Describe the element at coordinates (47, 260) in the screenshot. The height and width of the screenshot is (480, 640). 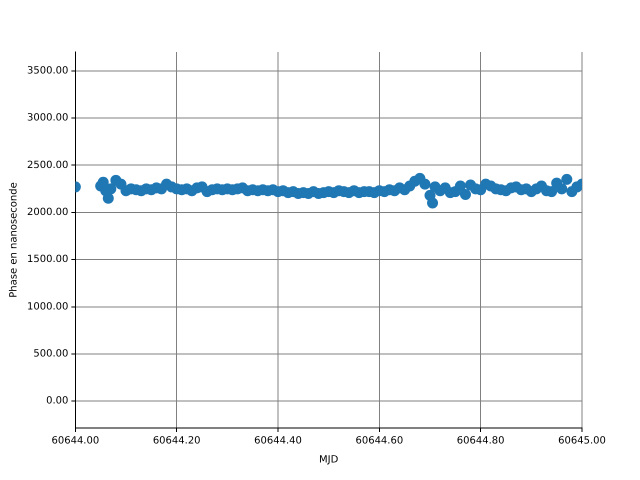
I see `y-tick-label: 1500.00` at that location.